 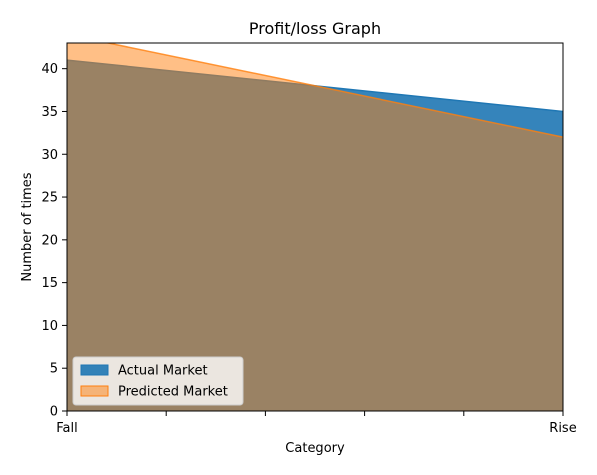 I want to click on y-axis-label: Number of times, so click(x=27, y=226).